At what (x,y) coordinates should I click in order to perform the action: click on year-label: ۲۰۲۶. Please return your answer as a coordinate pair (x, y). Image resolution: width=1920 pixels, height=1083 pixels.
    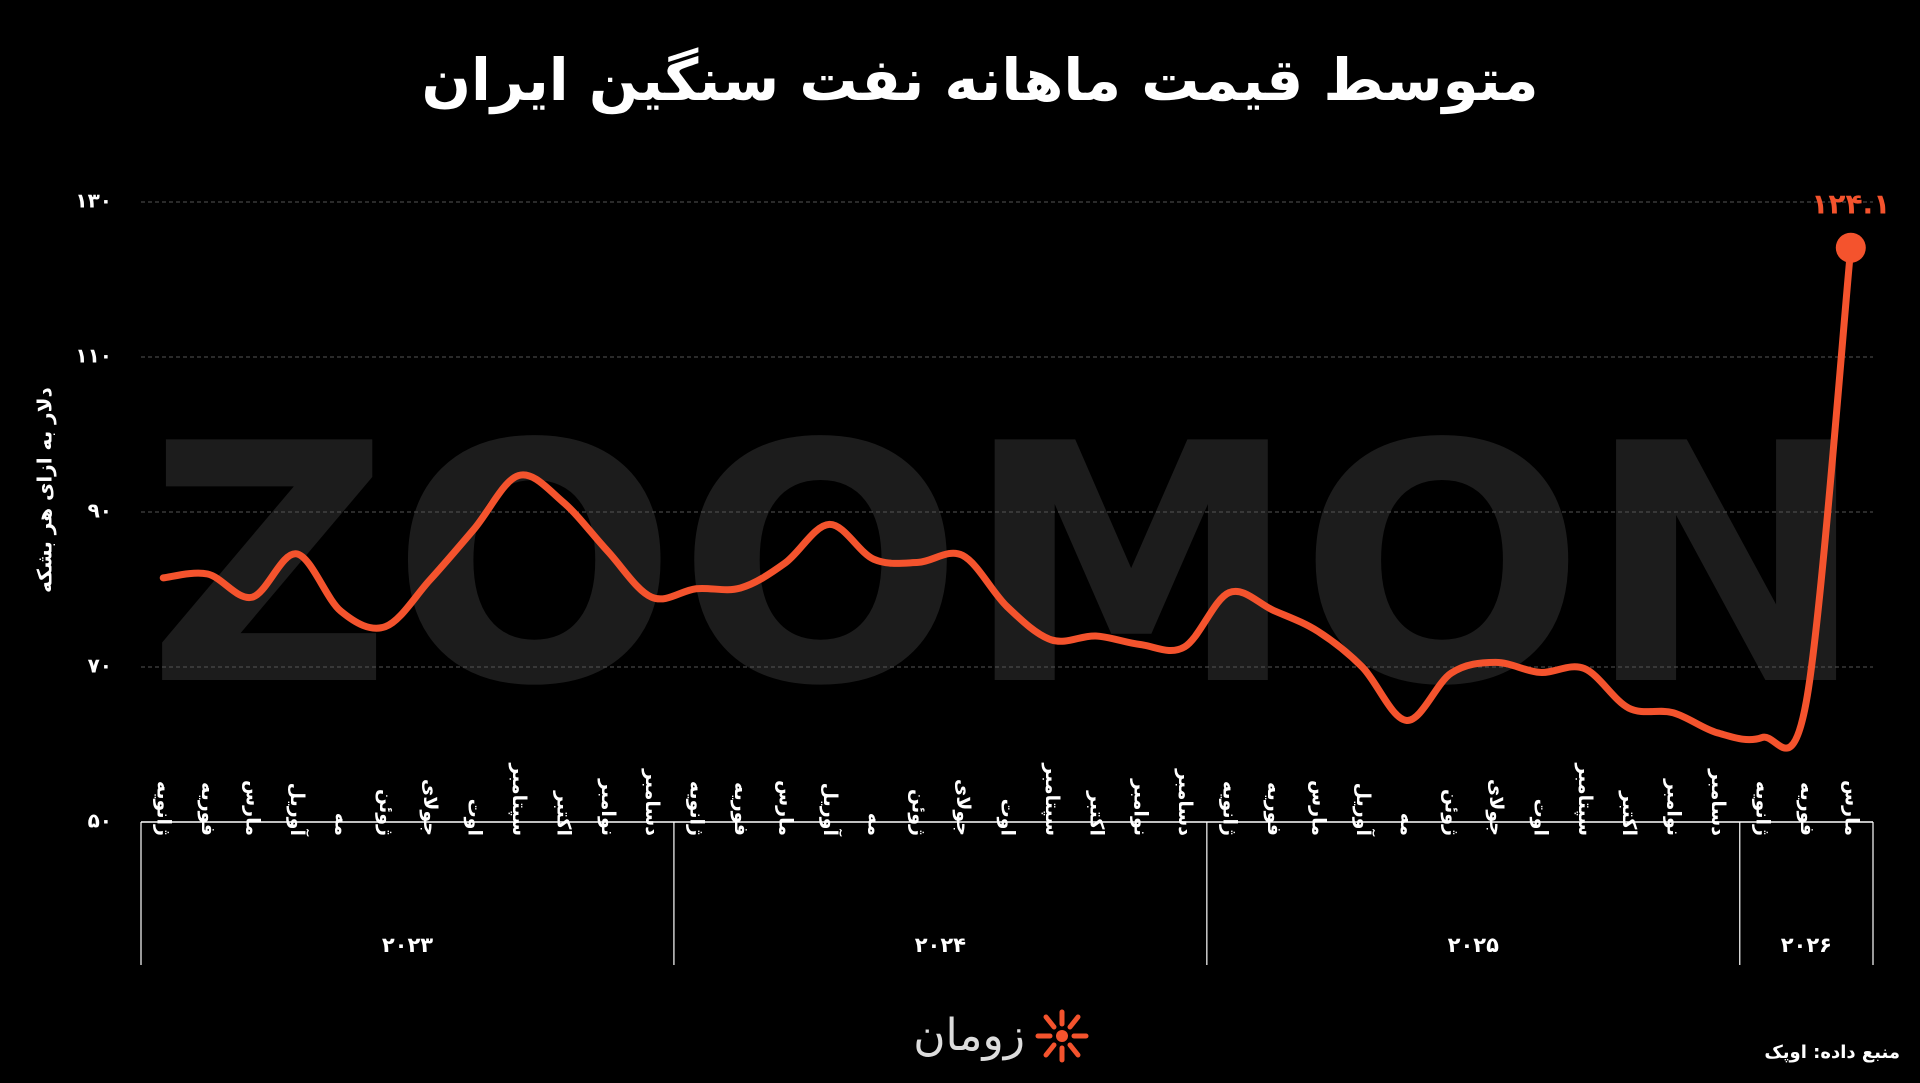
    Looking at the image, I should click on (1806, 945).